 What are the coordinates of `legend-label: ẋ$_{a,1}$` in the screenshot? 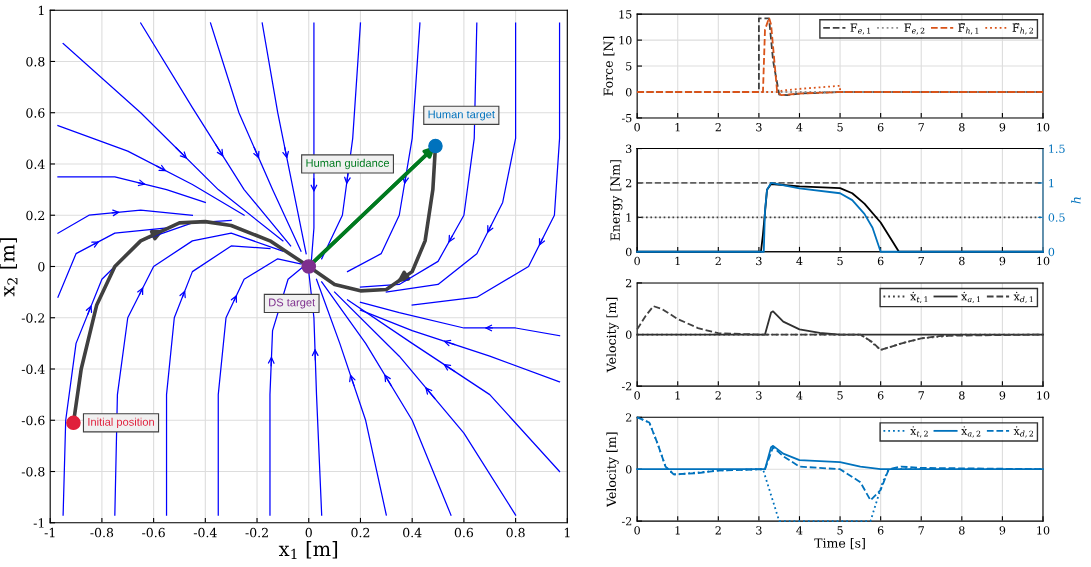 It's located at (970, 297).